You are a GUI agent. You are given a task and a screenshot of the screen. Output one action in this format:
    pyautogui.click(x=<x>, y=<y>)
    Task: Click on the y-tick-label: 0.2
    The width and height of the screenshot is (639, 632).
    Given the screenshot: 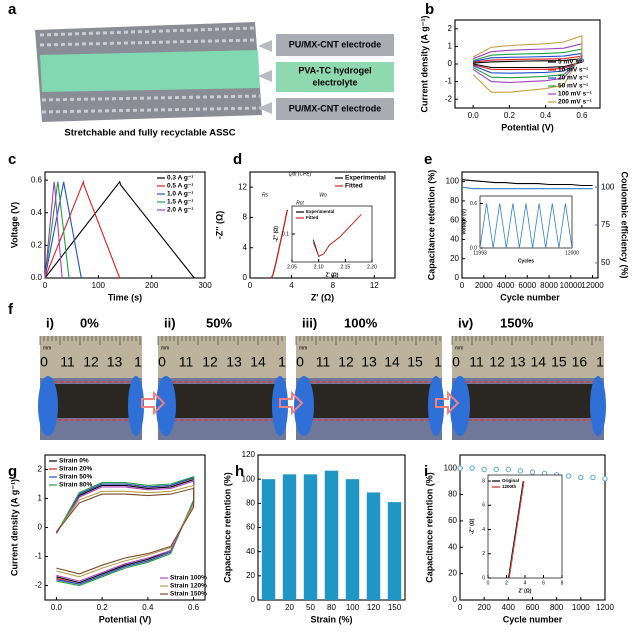 What is the action you would take?
    pyautogui.click(x=37, y=244)
    